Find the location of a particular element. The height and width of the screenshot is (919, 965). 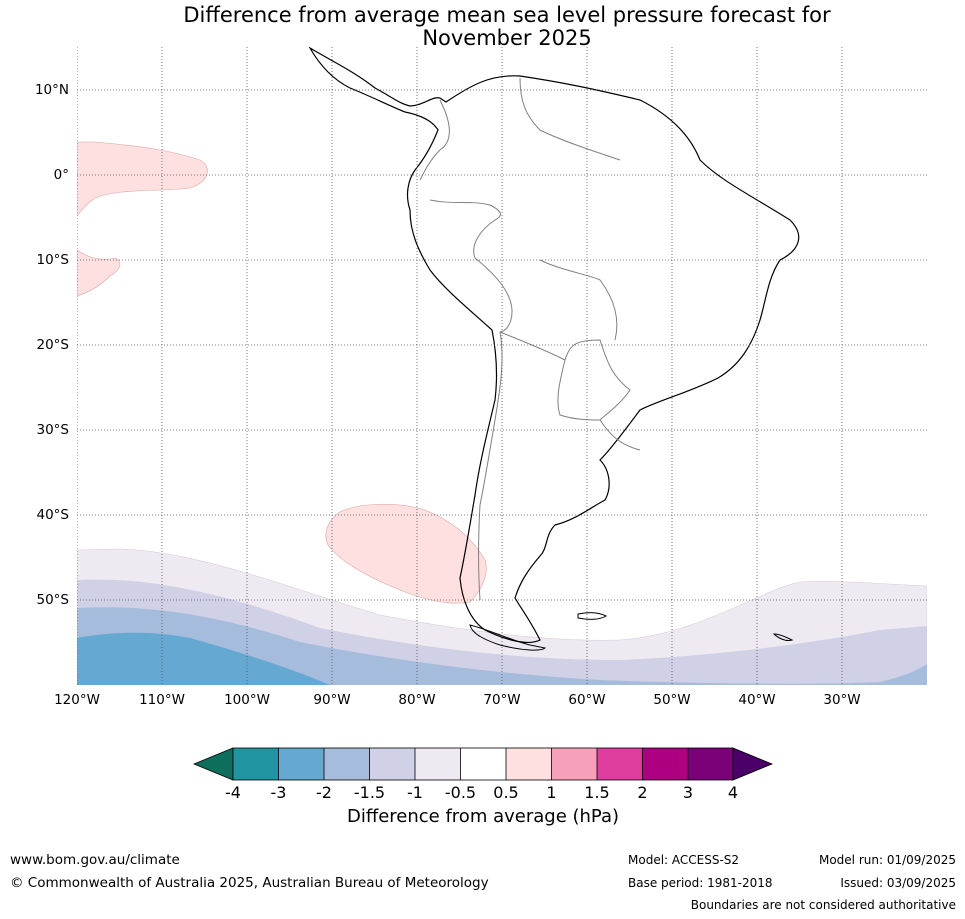

lon-label-100w: 100°W is located at coordinates (247, 700).